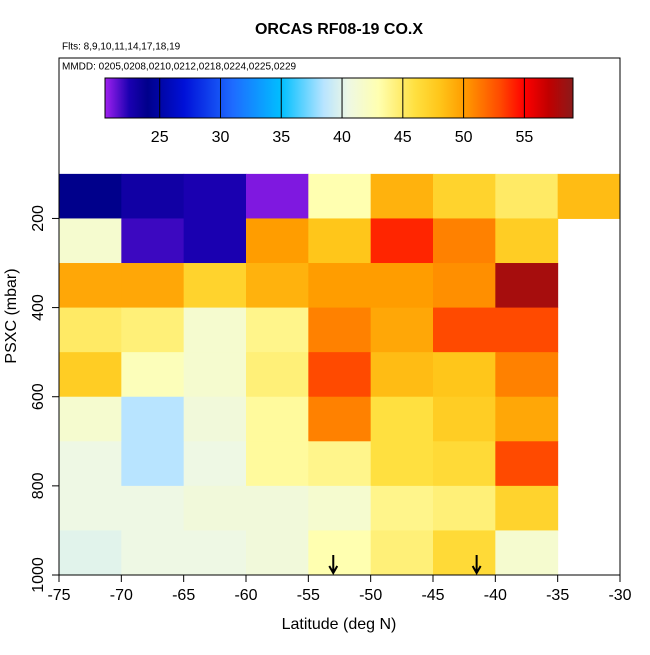 This screenshot has width=650, height=655. Describe the element at coordinates (38, 396) in the screenshot. I see `y-tick-label: 600` at that location.